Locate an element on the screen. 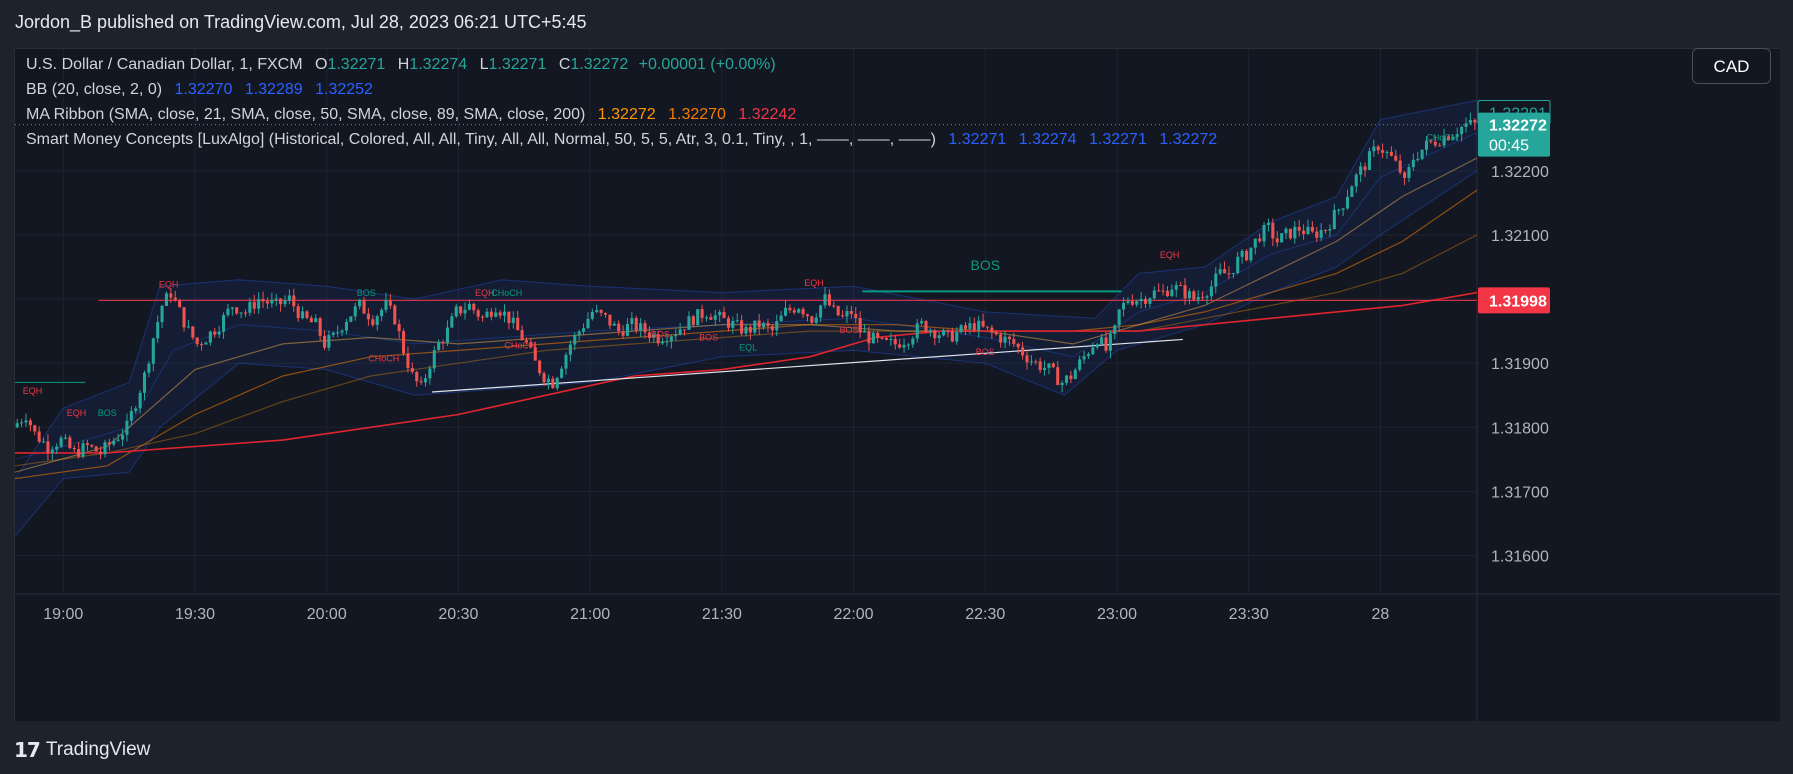 The image size is (1793, 774). x-tick-label: 19:30 is located at coordinates (195, 614).